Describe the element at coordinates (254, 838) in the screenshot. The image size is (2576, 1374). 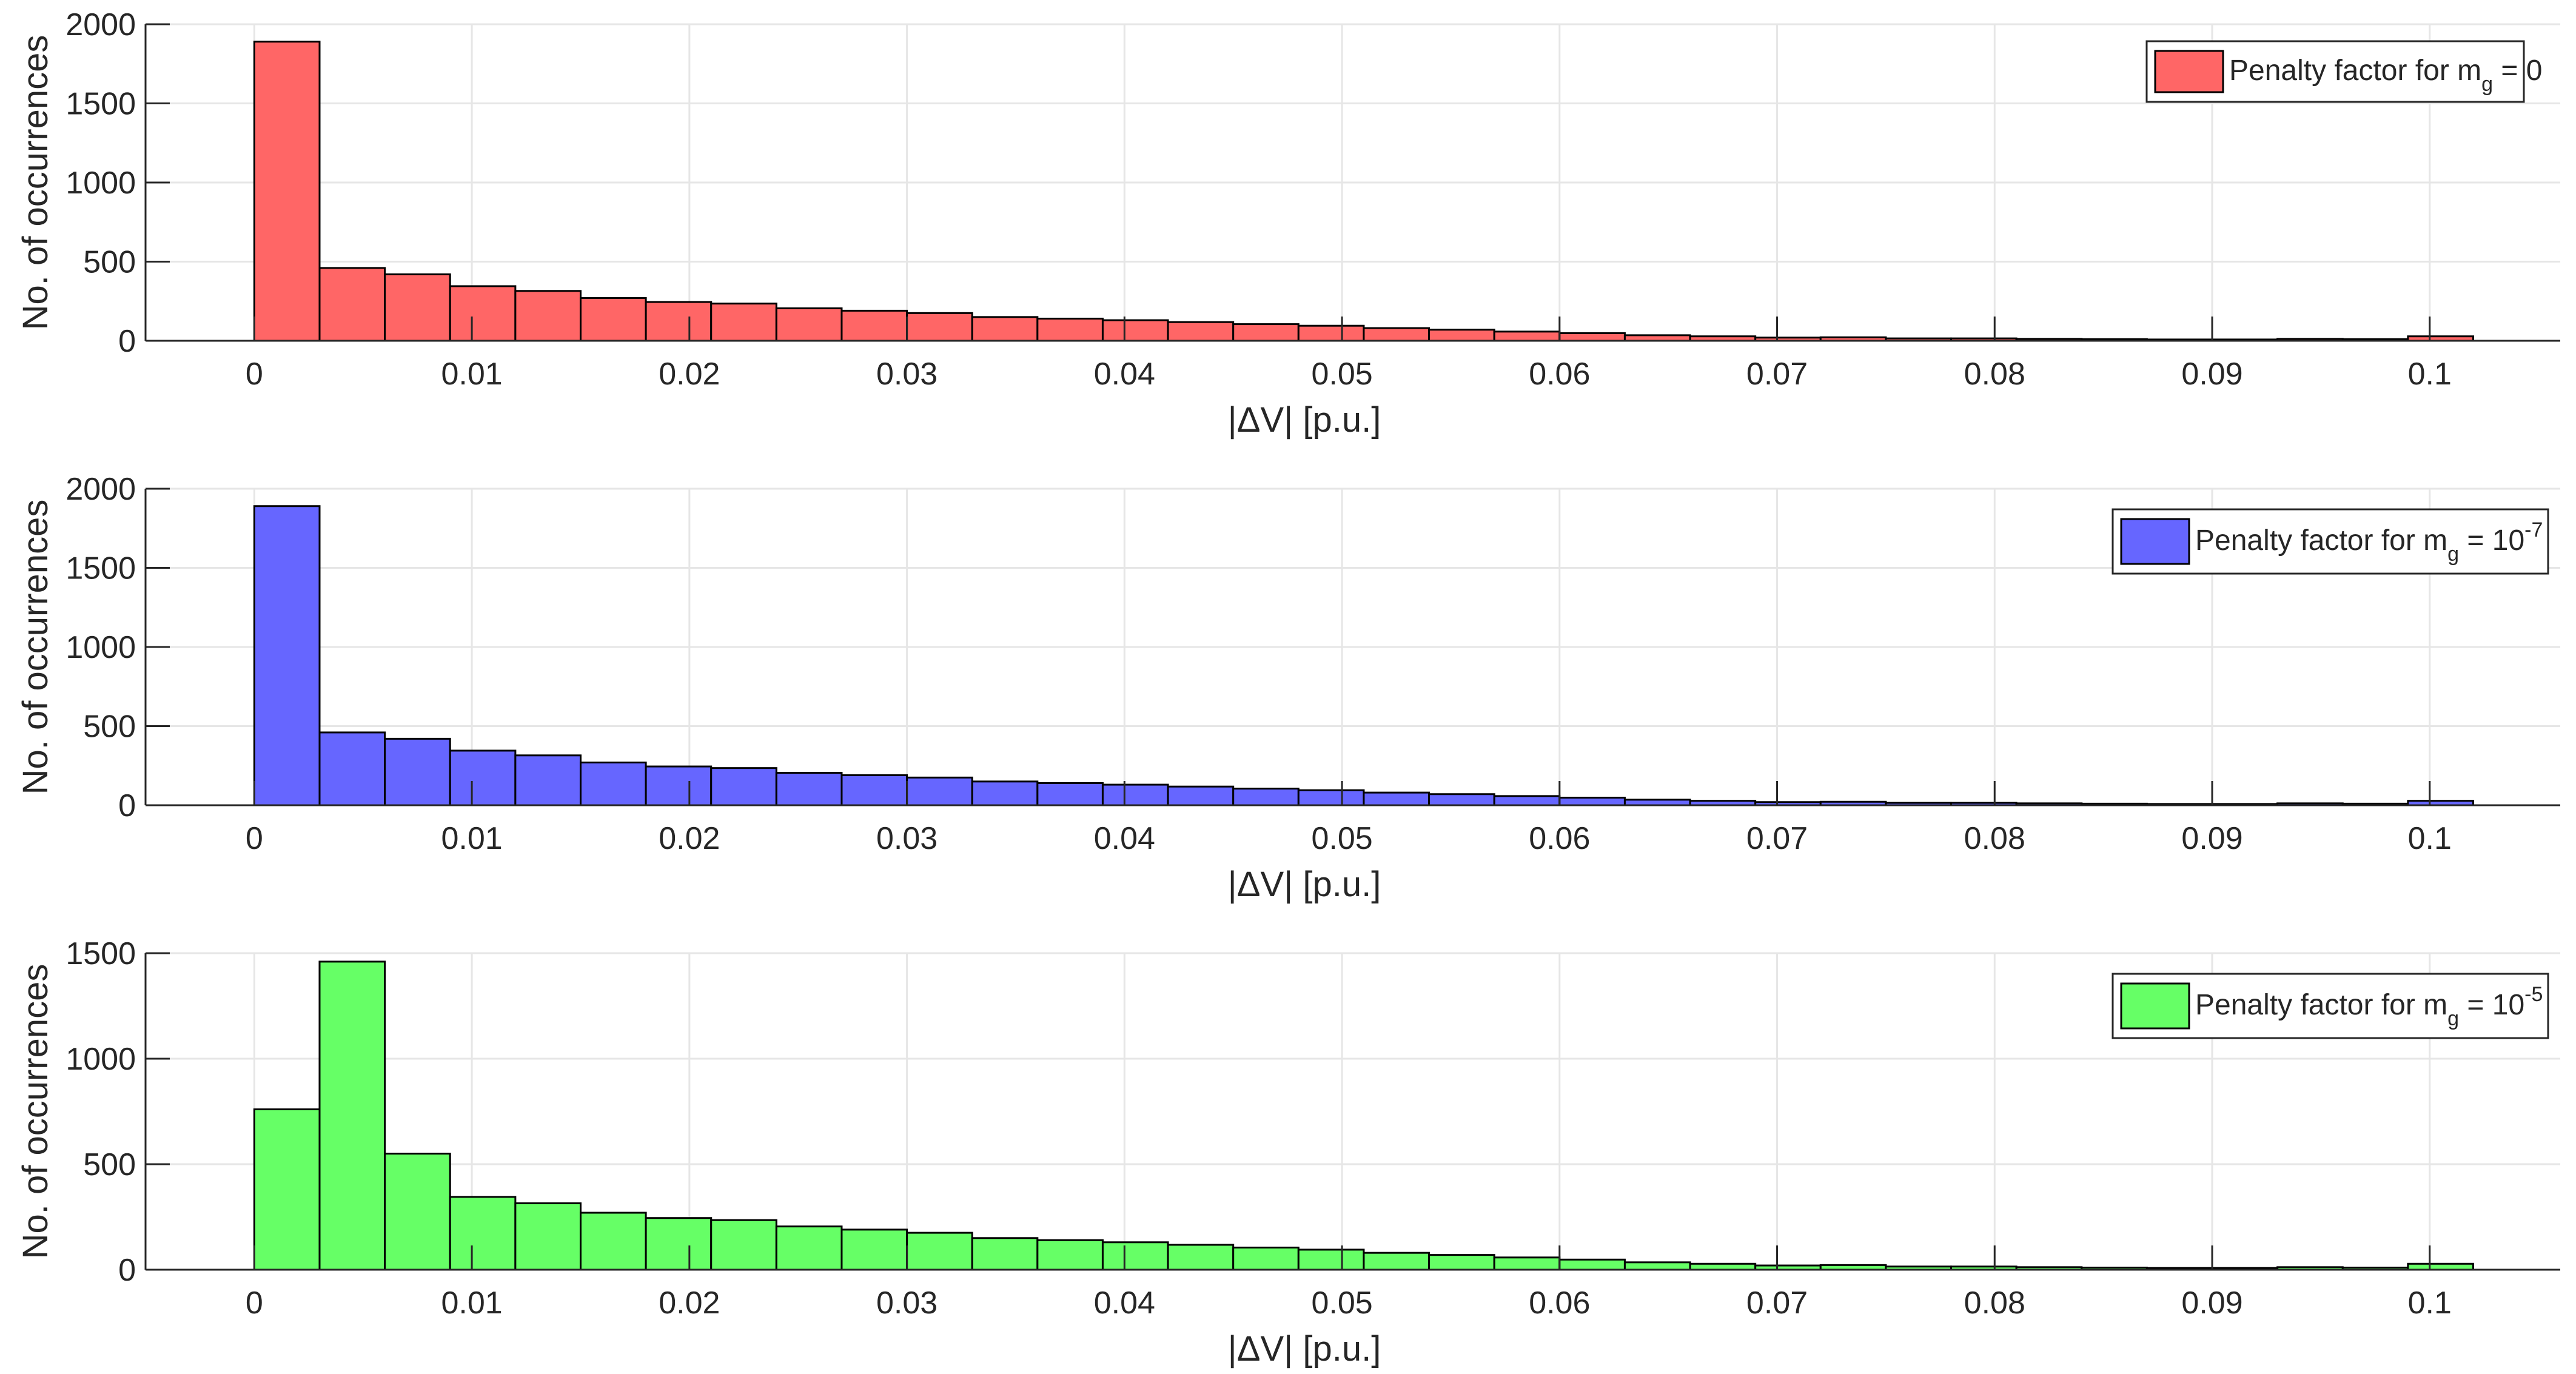
I see `x-tick-label: 0` at that location.